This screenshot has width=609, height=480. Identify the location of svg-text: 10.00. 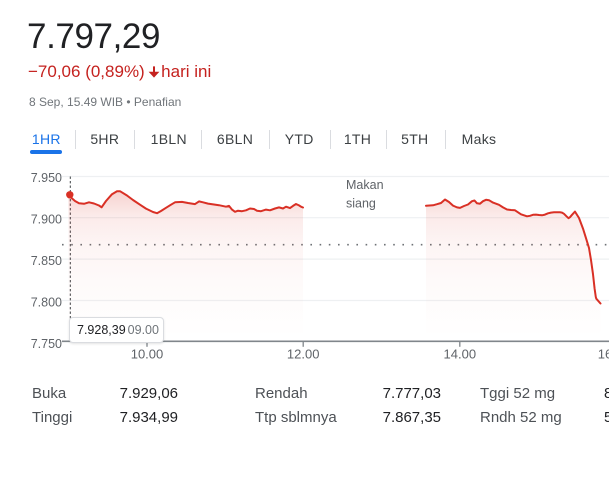
(147, 354).